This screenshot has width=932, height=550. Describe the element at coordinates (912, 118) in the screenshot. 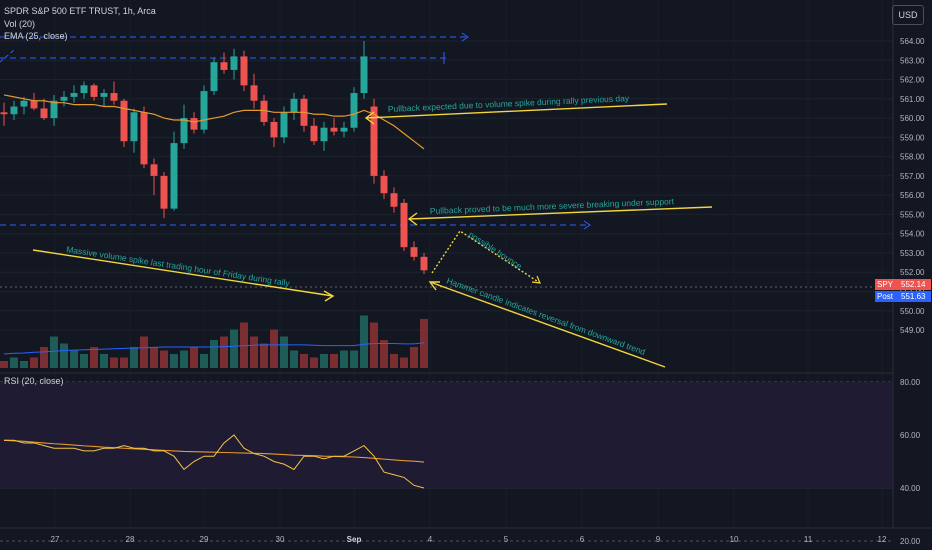

I see `price-tick-label: 560.00` at that location.